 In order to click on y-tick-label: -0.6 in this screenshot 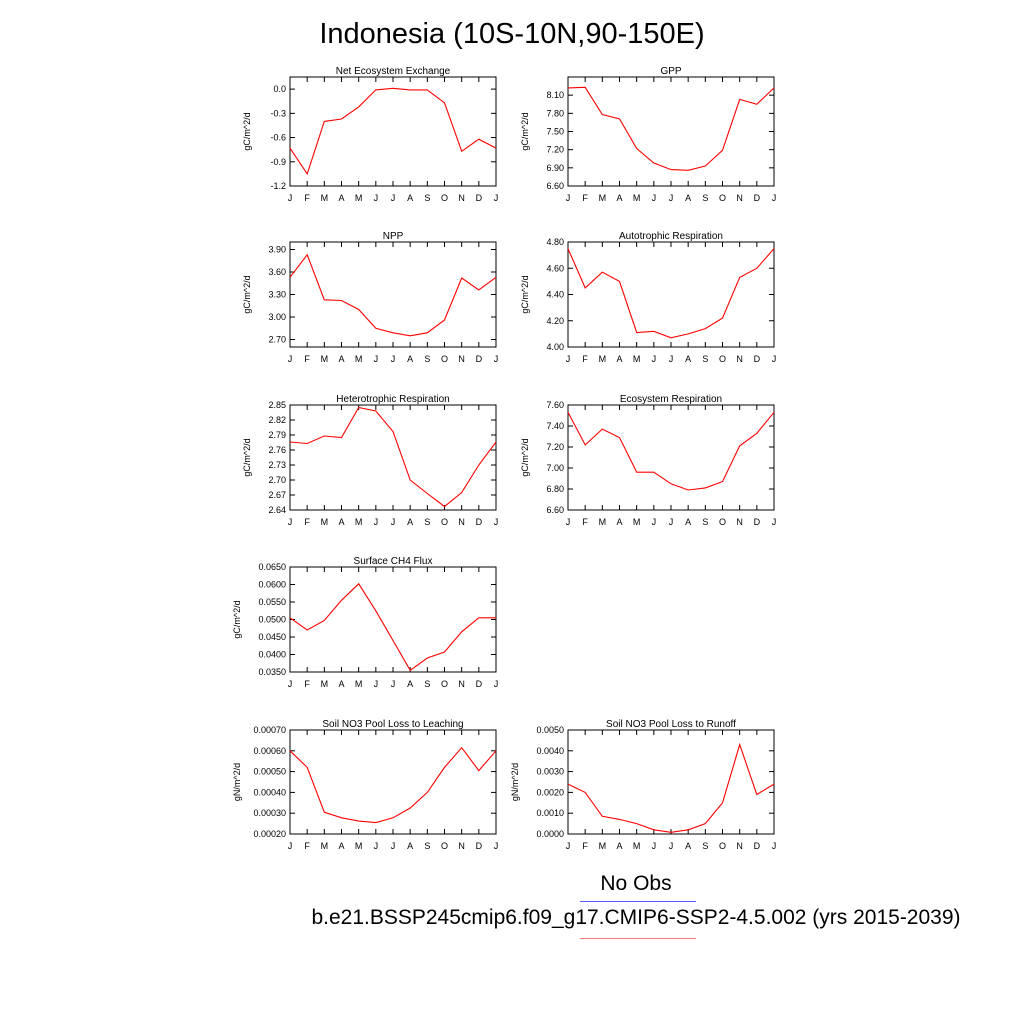, I will do `click(278, 138)`.